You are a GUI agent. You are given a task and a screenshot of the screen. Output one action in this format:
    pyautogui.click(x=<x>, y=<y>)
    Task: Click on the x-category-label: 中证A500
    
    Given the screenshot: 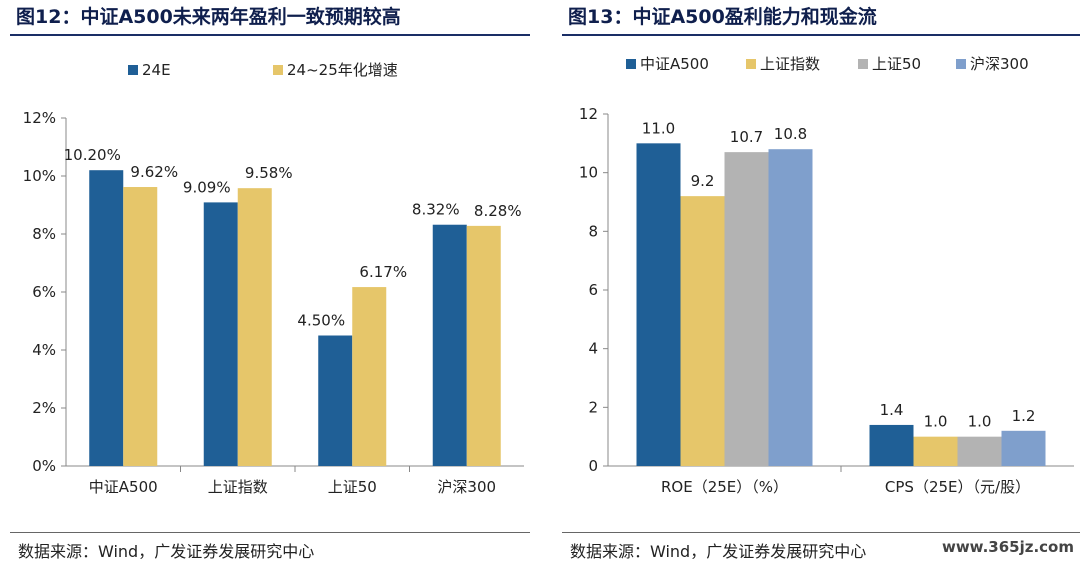 What is the action you would take?
    pyautogui.click(x=123, y=487)
    